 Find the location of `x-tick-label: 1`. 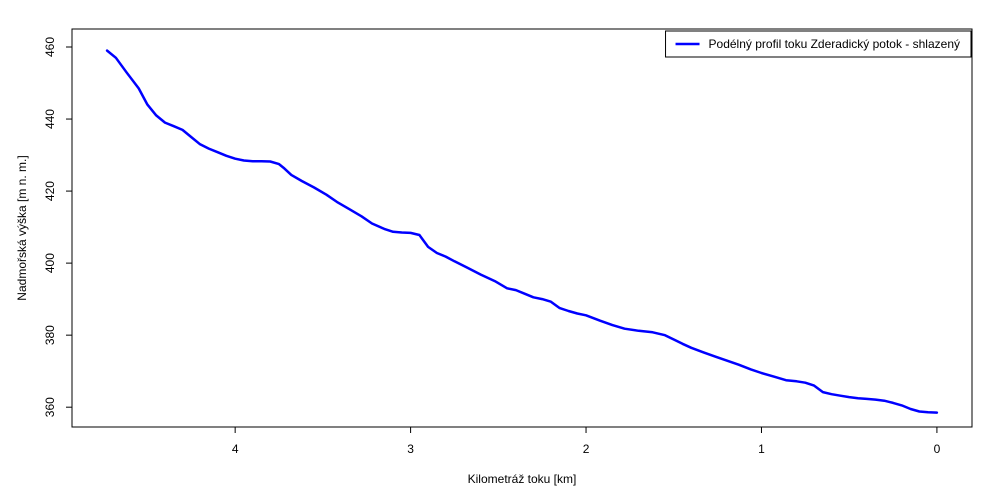

x-tick-label: 1 is located at coordinates (761, 449).